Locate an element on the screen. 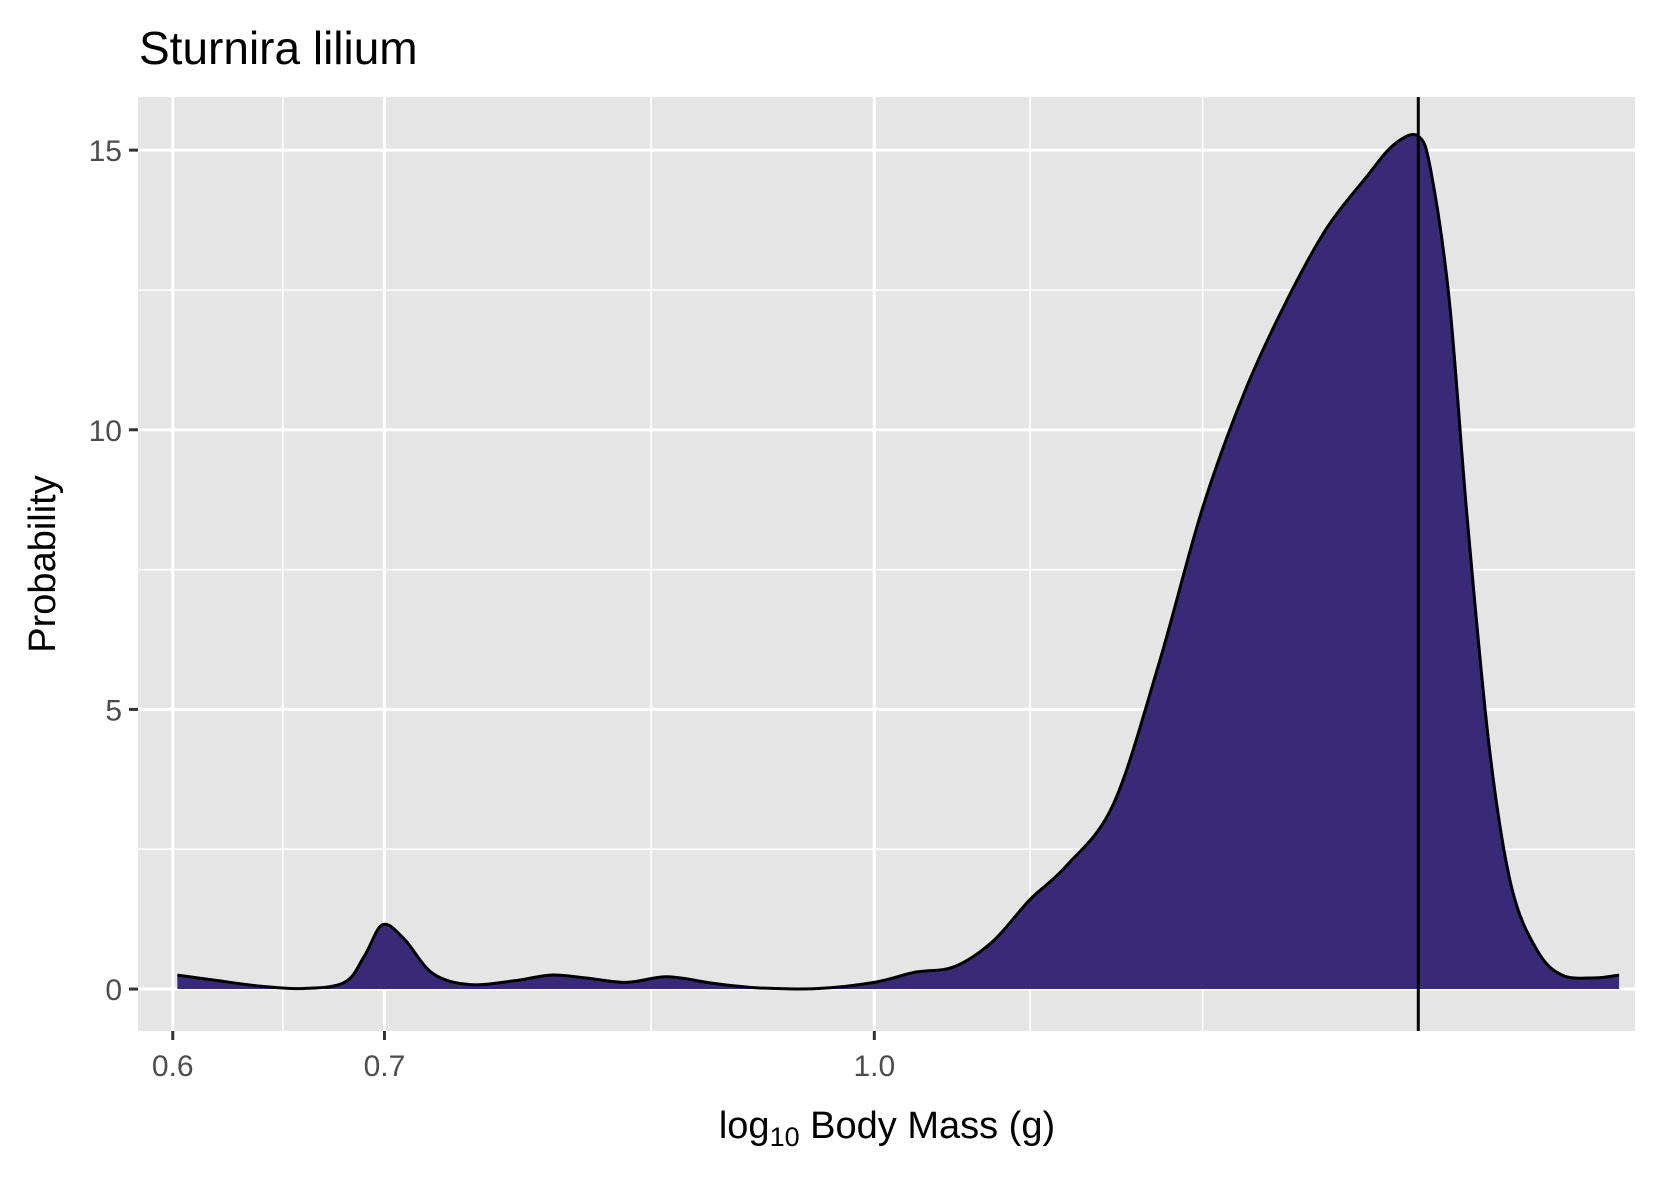 The height and width of the screenshot is (1181, 1653). y-axis-title: Probability is located at coordinates (43, 563).